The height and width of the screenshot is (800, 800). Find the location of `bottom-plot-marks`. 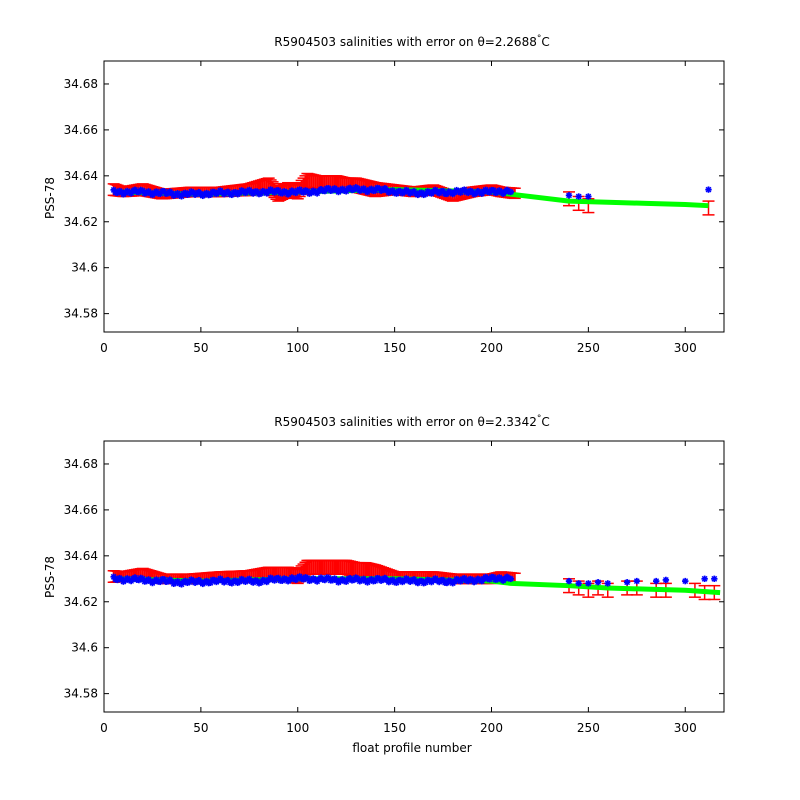

bottom-plot-marks is located at coordinates (414, 580).